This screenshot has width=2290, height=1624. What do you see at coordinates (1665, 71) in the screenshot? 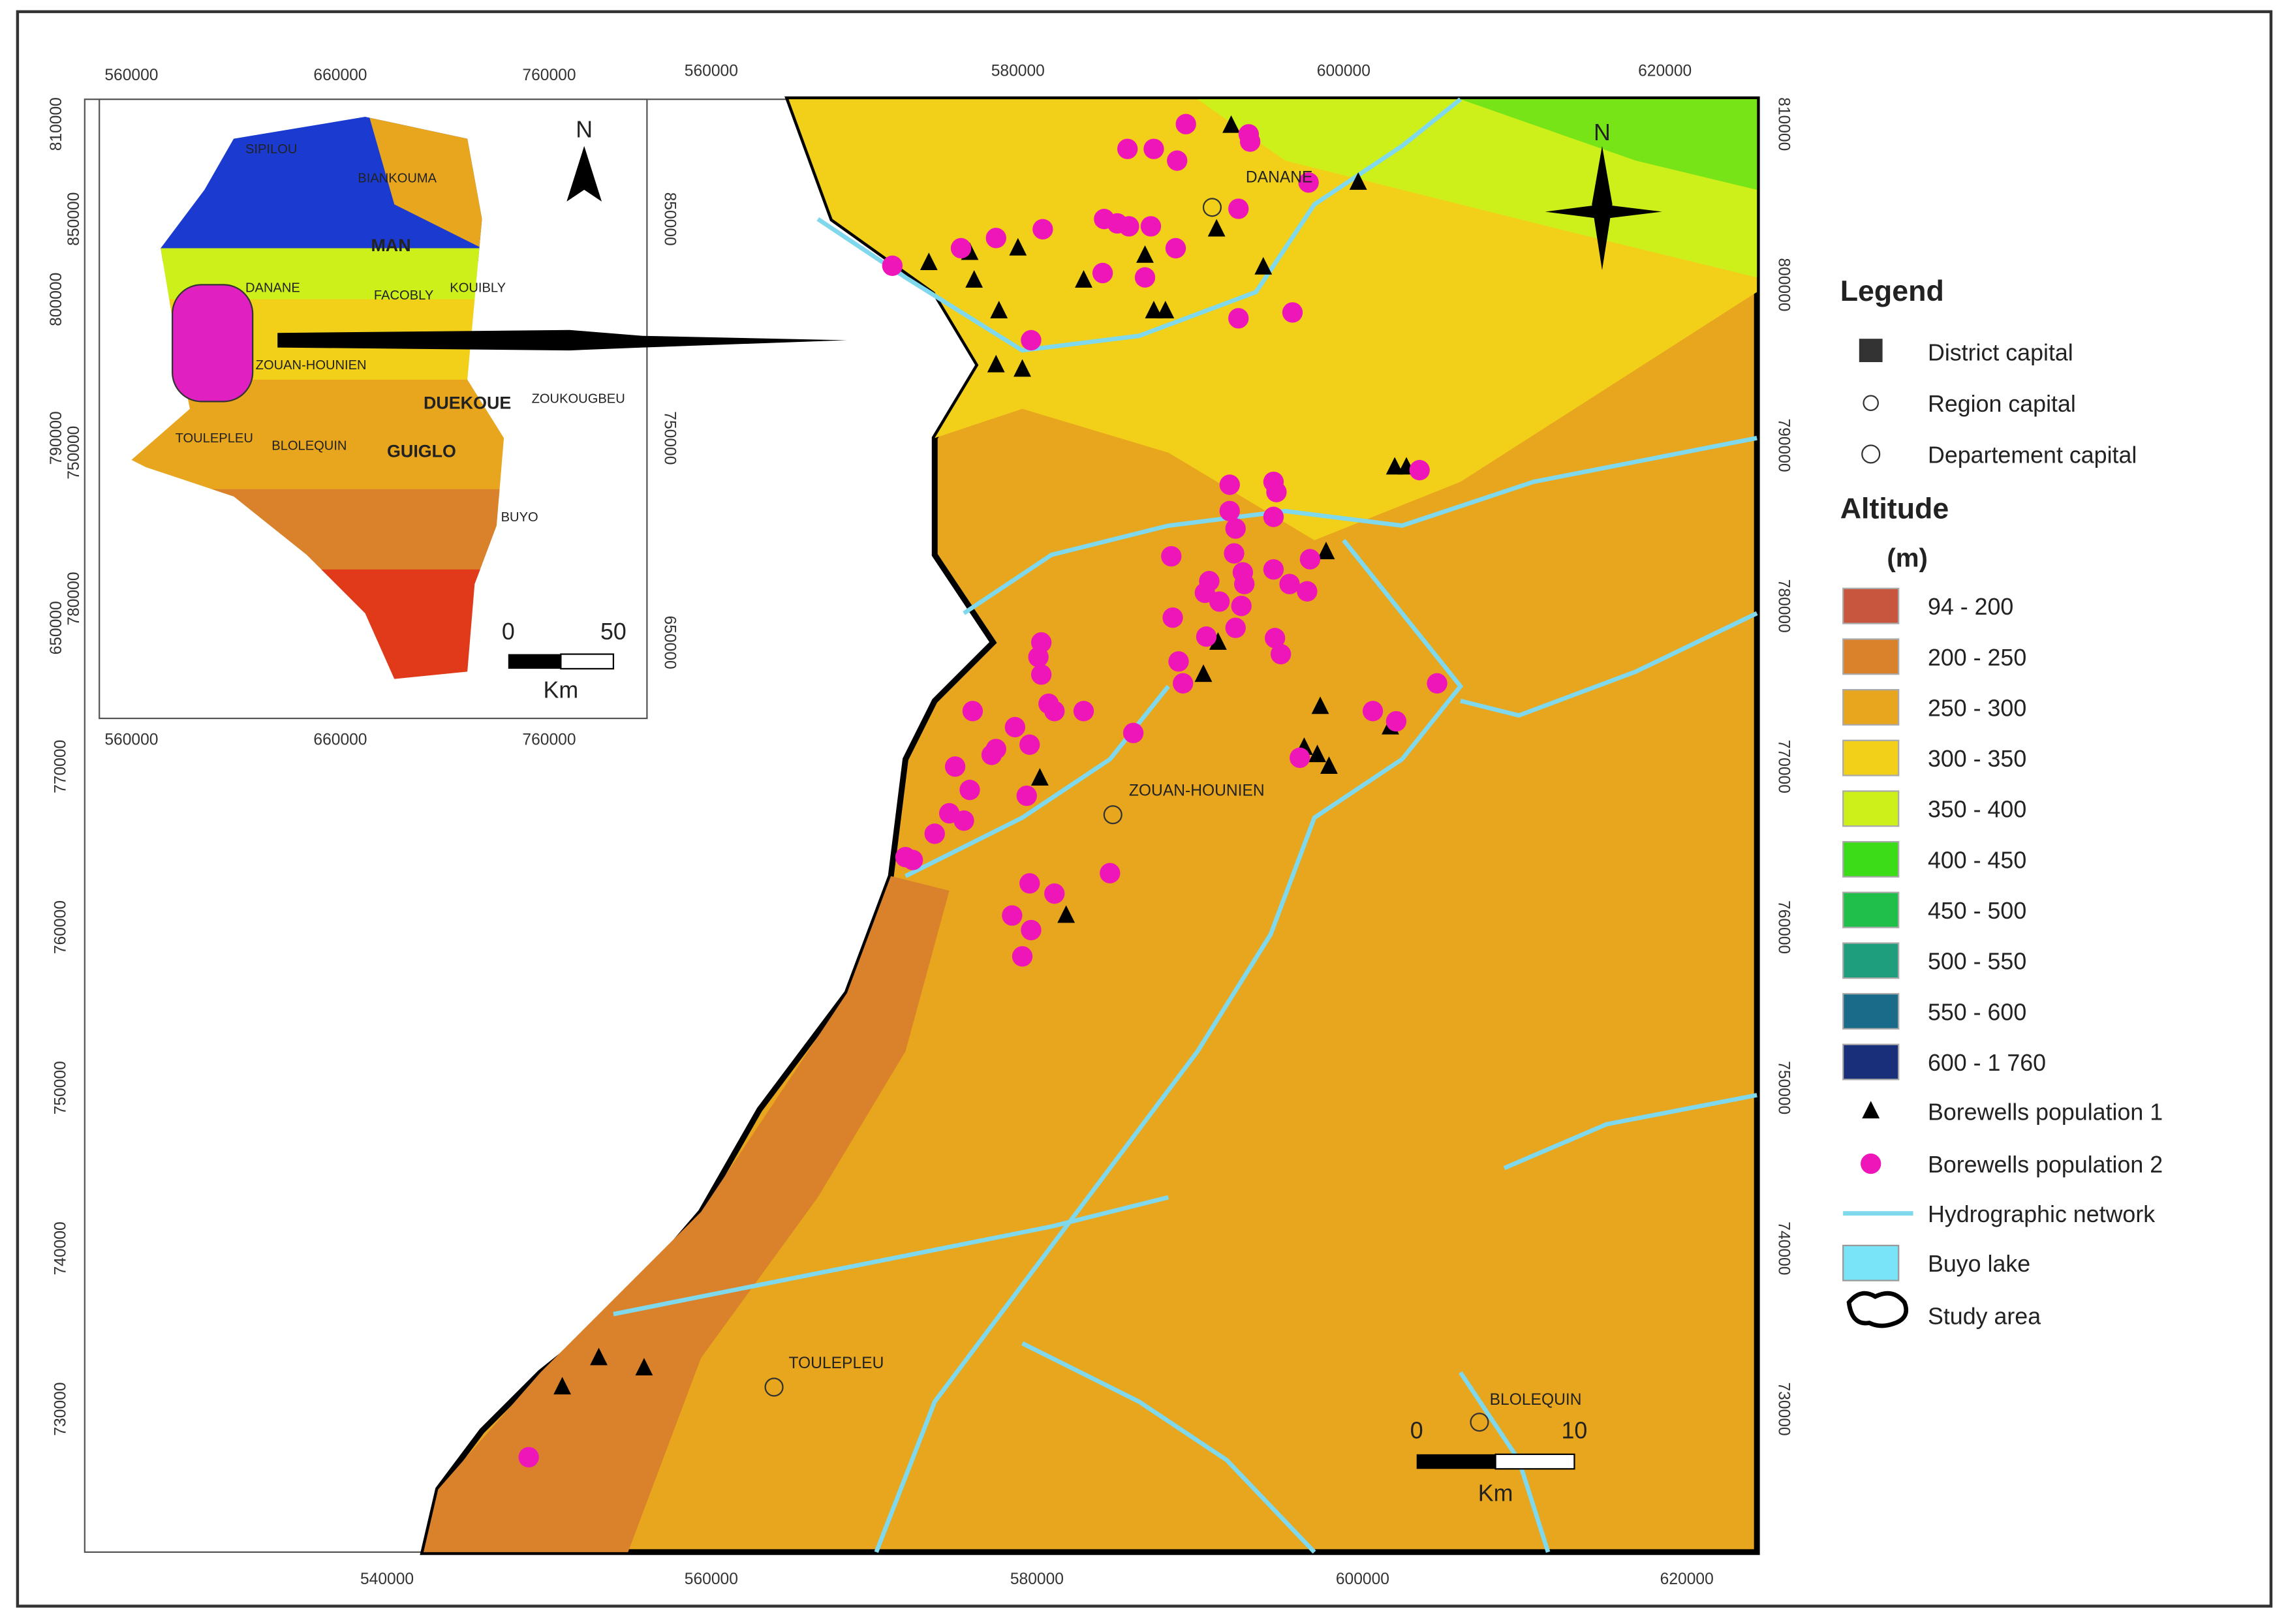
I see `top-tick-label: 620000` at bounding box center [1665, 71].